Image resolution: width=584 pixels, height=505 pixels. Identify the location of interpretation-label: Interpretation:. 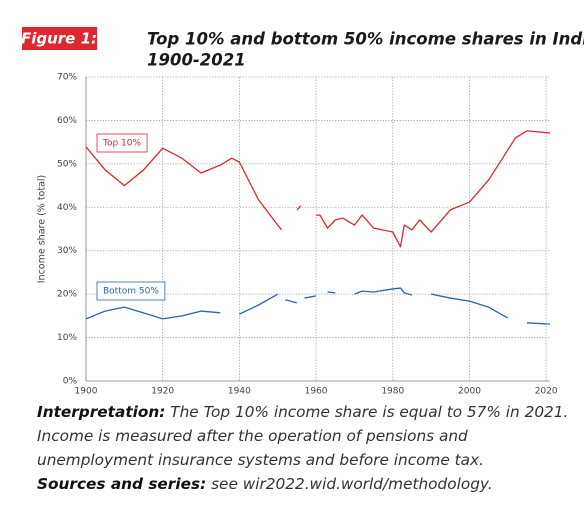
(101, 412).